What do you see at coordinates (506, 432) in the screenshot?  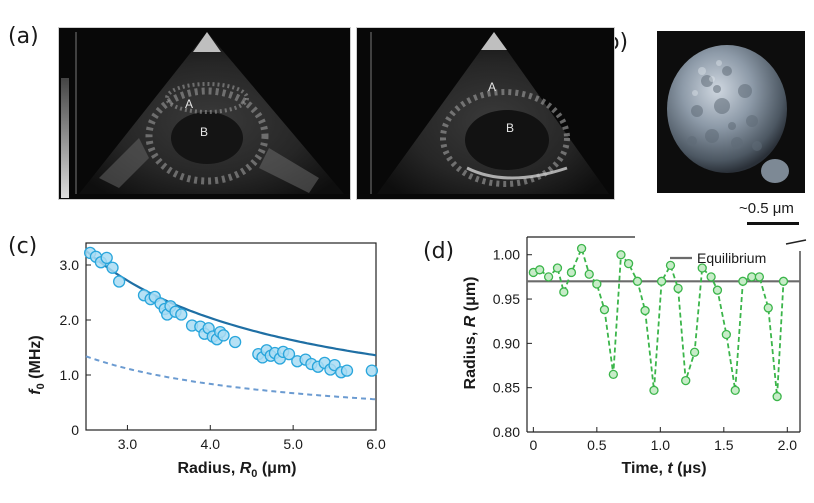 I see `d-ytick-label: 0.80` at bounding box center [506, 432].